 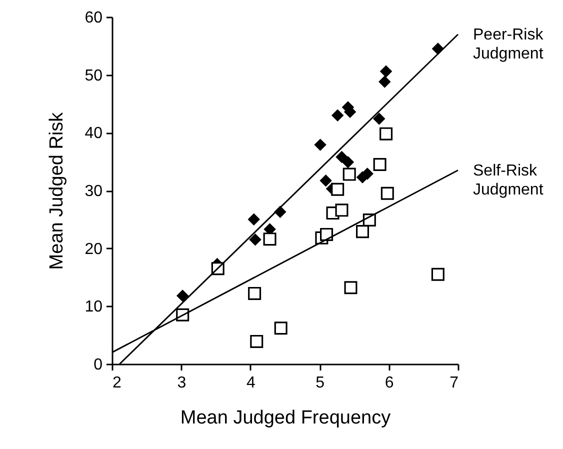 What do you see at coordinates (389, 383) in the screenshot?
I see `x-tick-label: 6` at bounding box center [389, 383].